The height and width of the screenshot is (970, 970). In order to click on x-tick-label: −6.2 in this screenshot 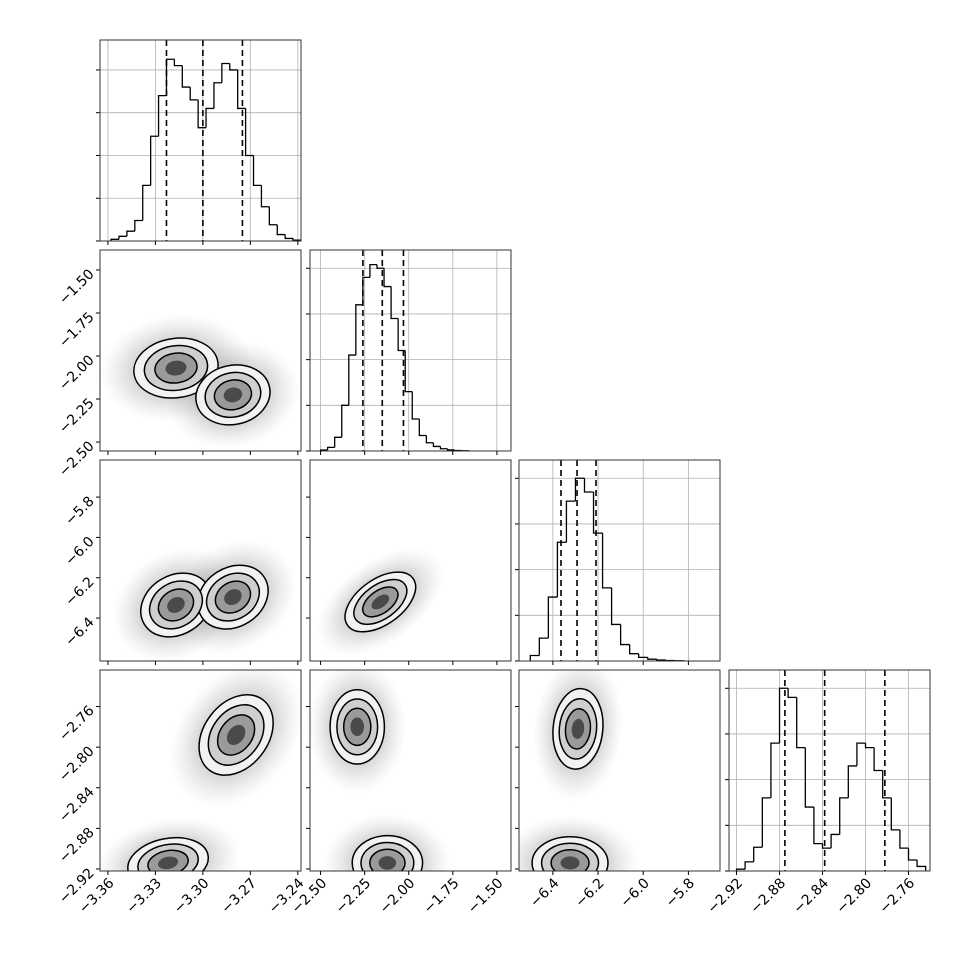, I will do `click(589, 892)`.